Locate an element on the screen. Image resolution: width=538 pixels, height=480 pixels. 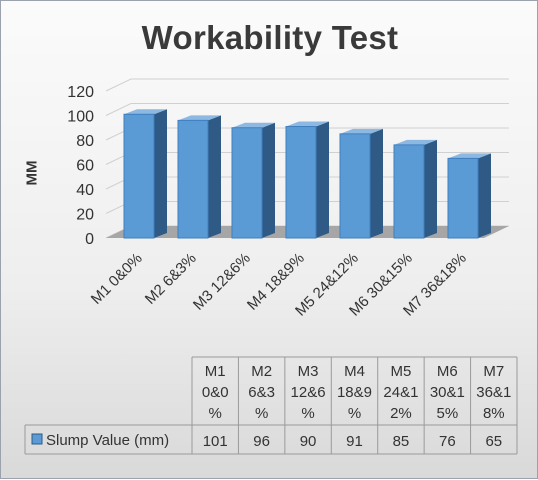
table-header-cell: 18&9 is located at coordinates (354, 392).